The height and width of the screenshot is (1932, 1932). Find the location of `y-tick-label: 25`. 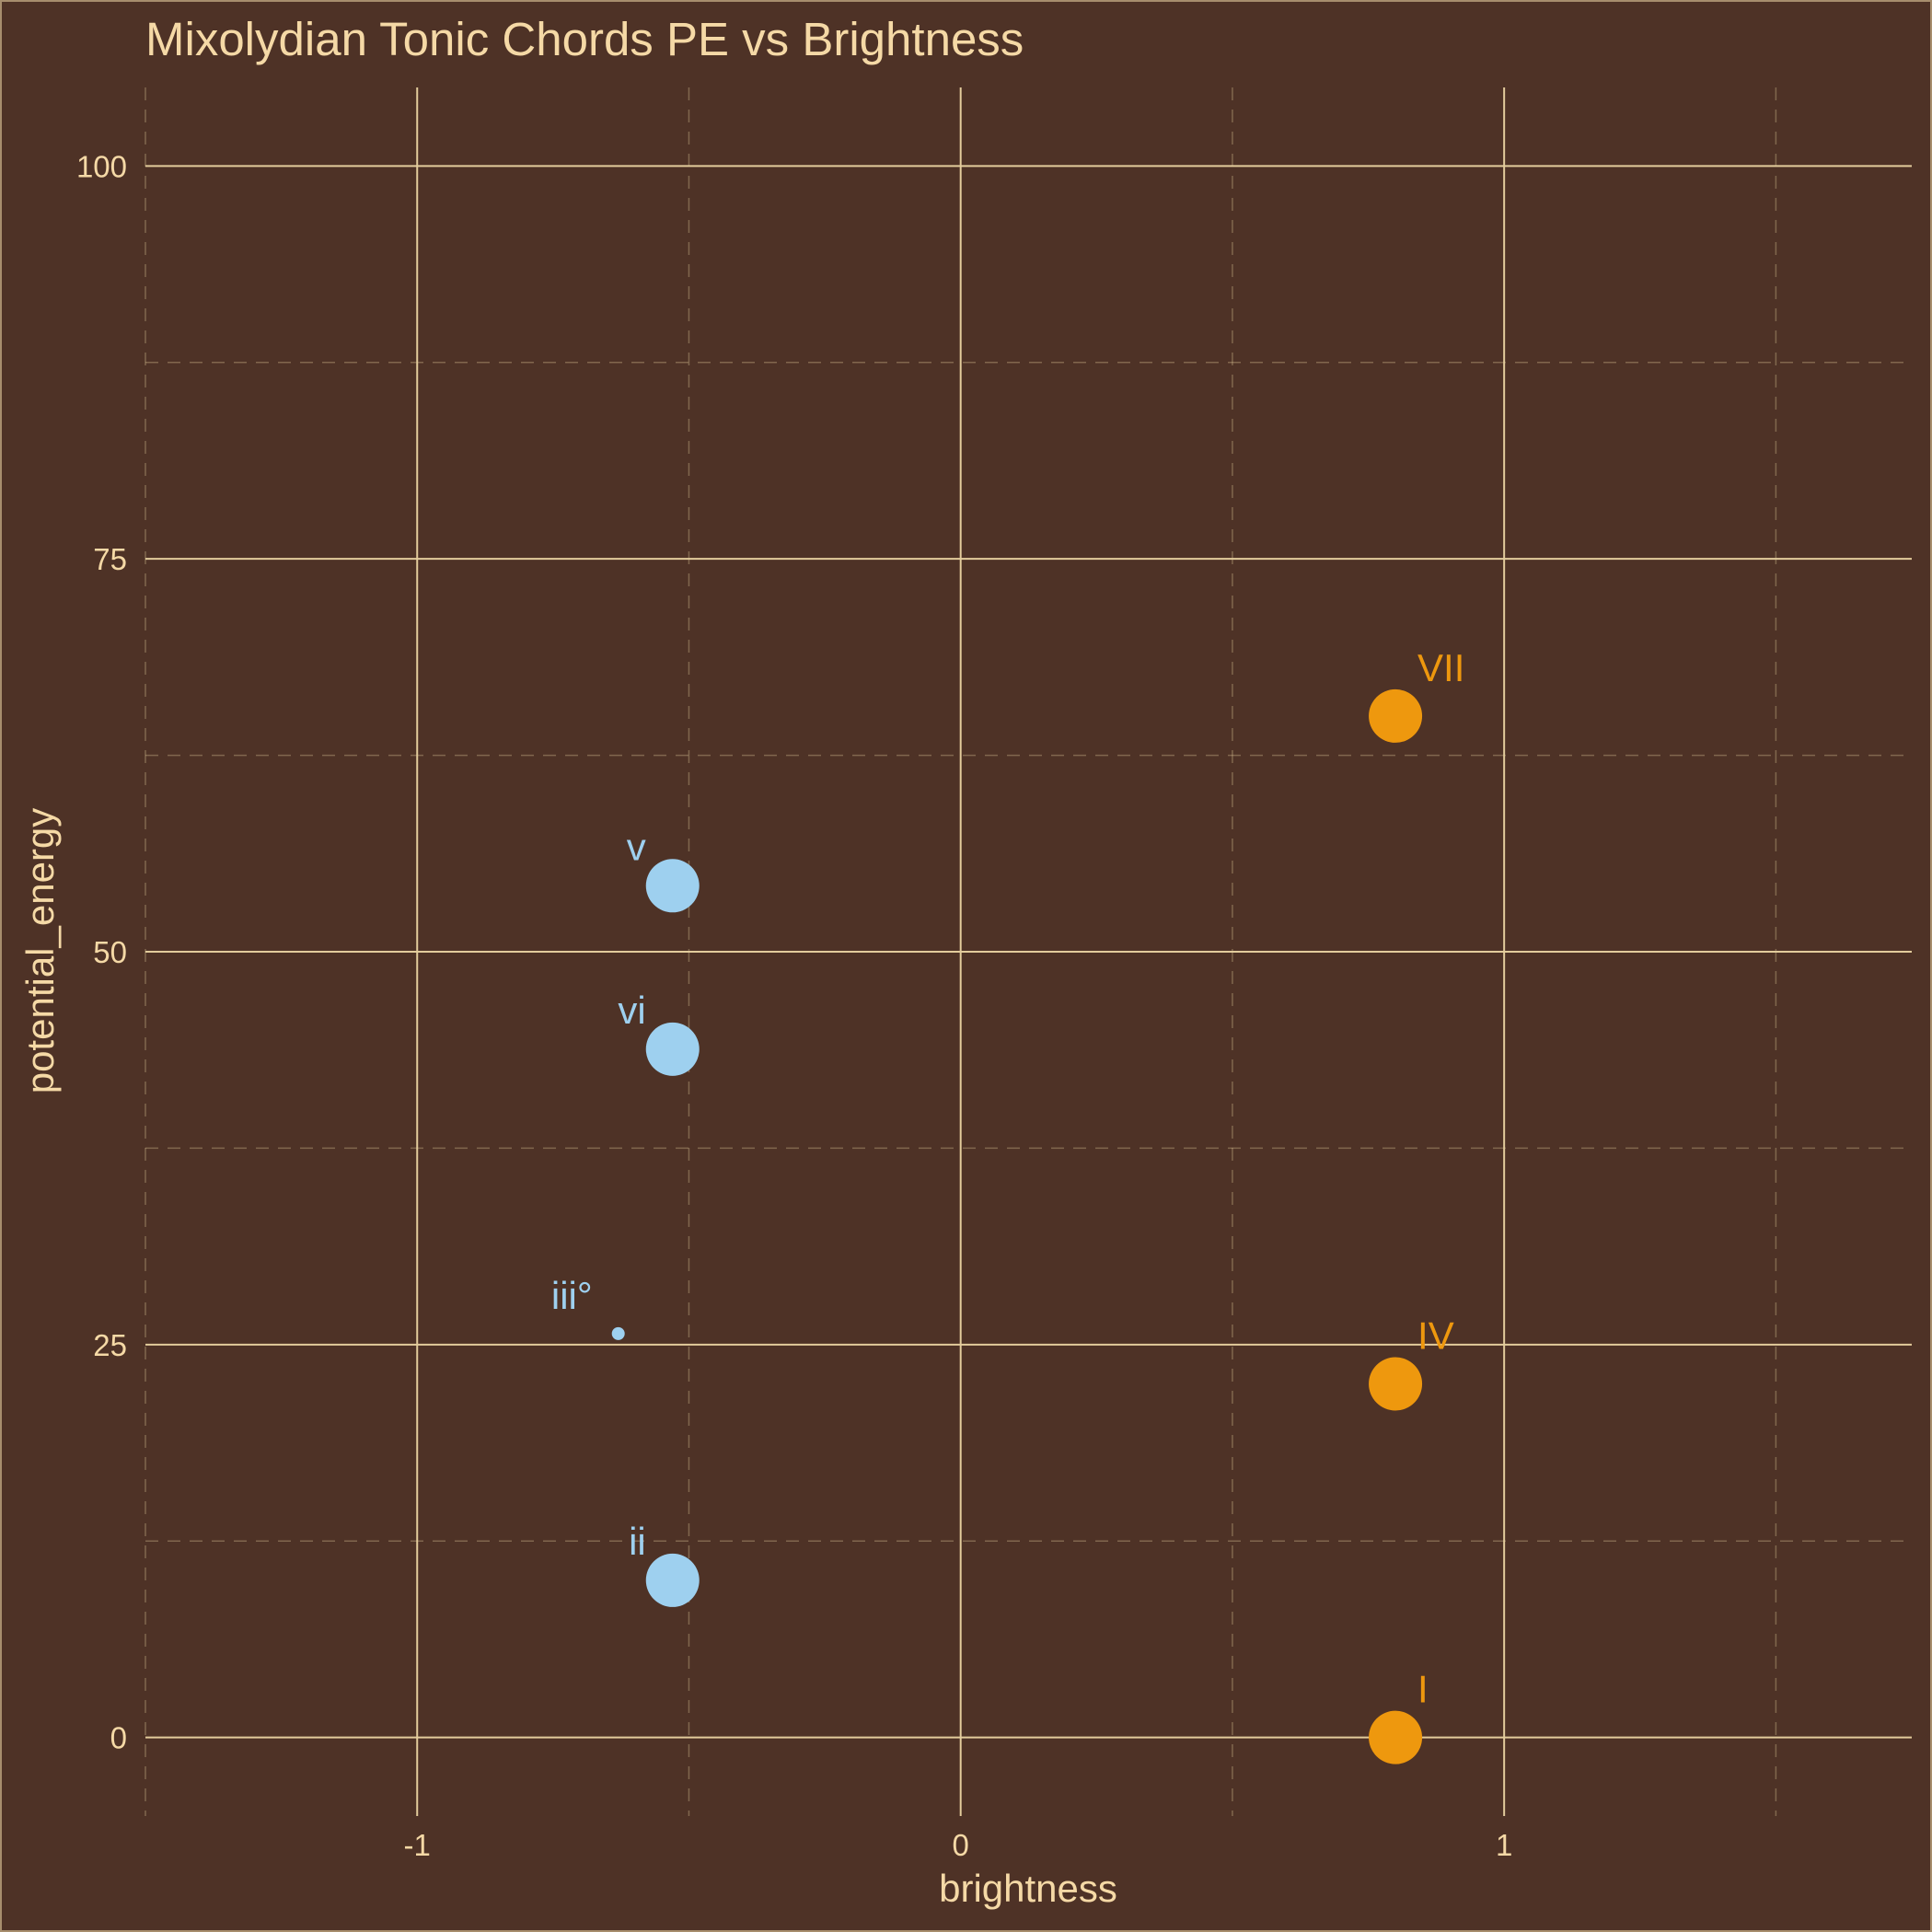

y-tick-label: 25 is located at coordinates (110, 1345).